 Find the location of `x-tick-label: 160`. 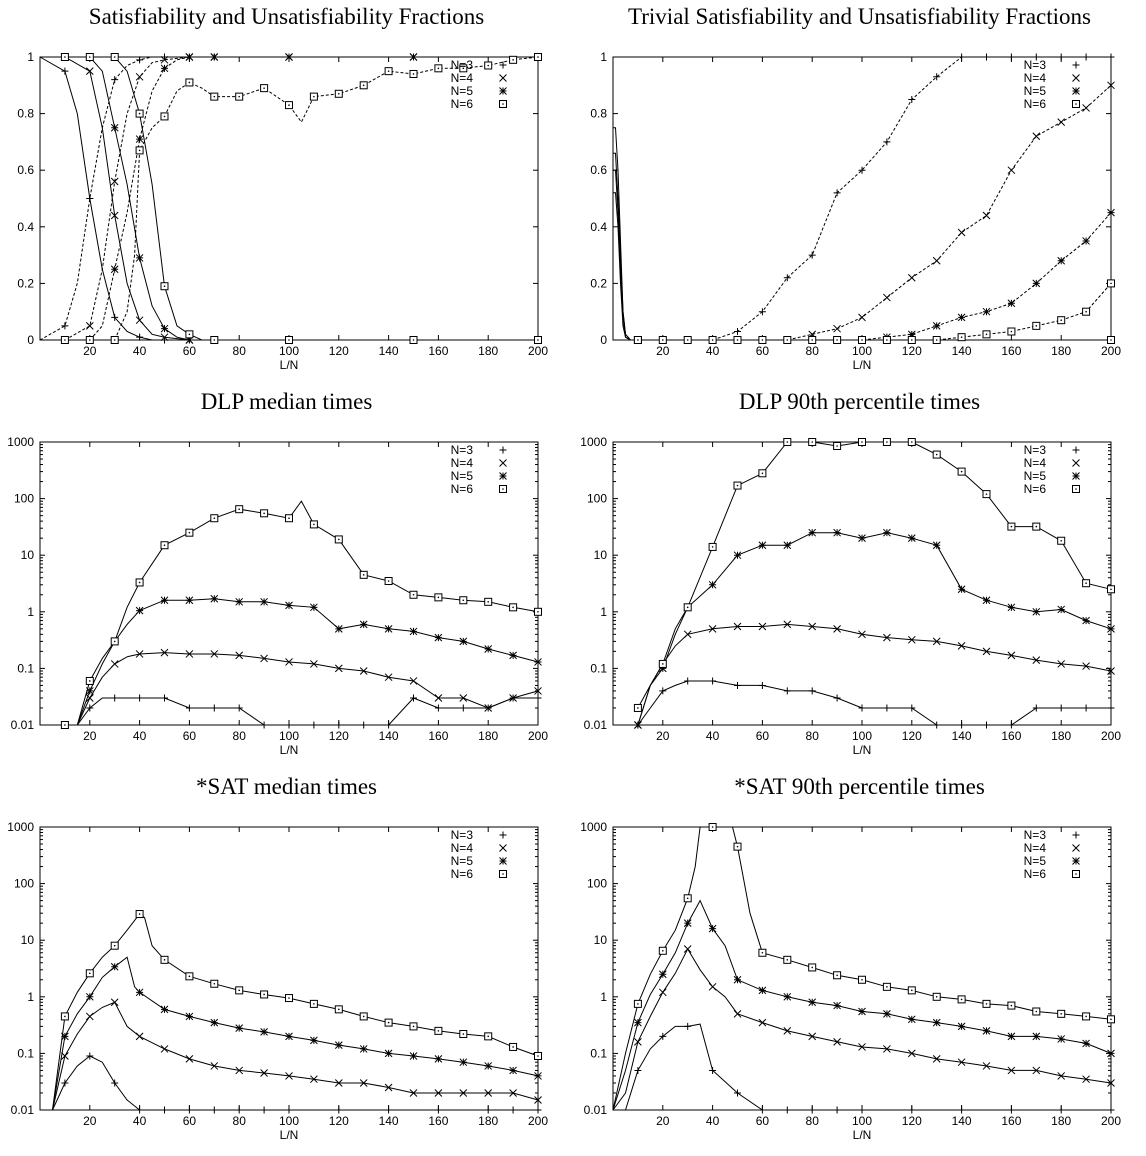

x-tick-label: 160 is located at coordinates (1011, 351).